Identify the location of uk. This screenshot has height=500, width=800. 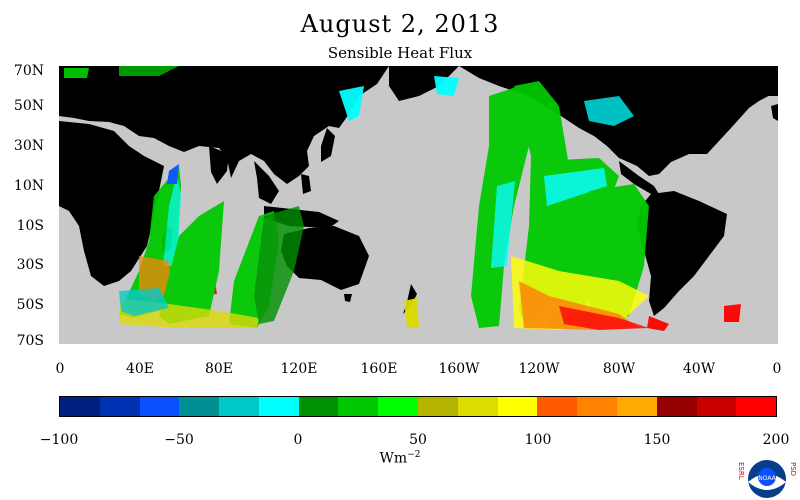
(774, 112).